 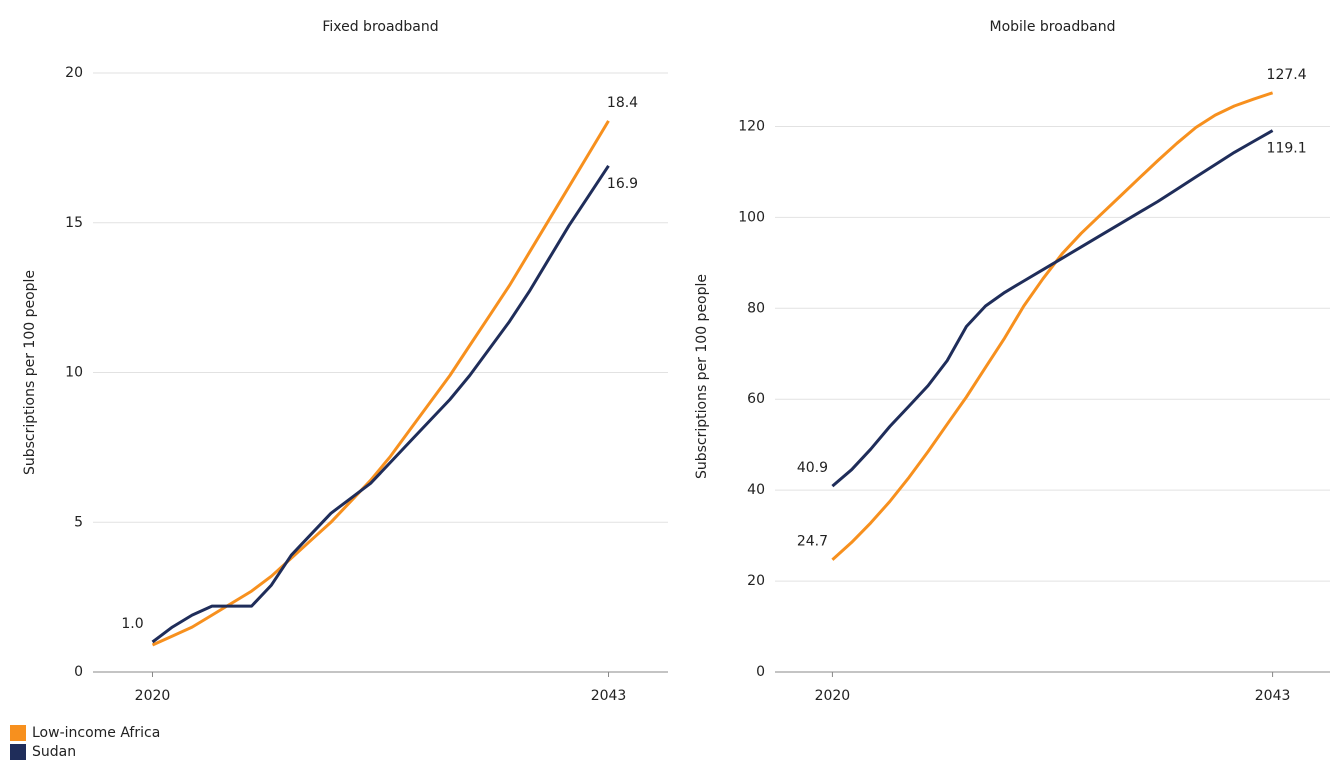 I want to click on data-label: 16.9, so click(x=622, y=184).